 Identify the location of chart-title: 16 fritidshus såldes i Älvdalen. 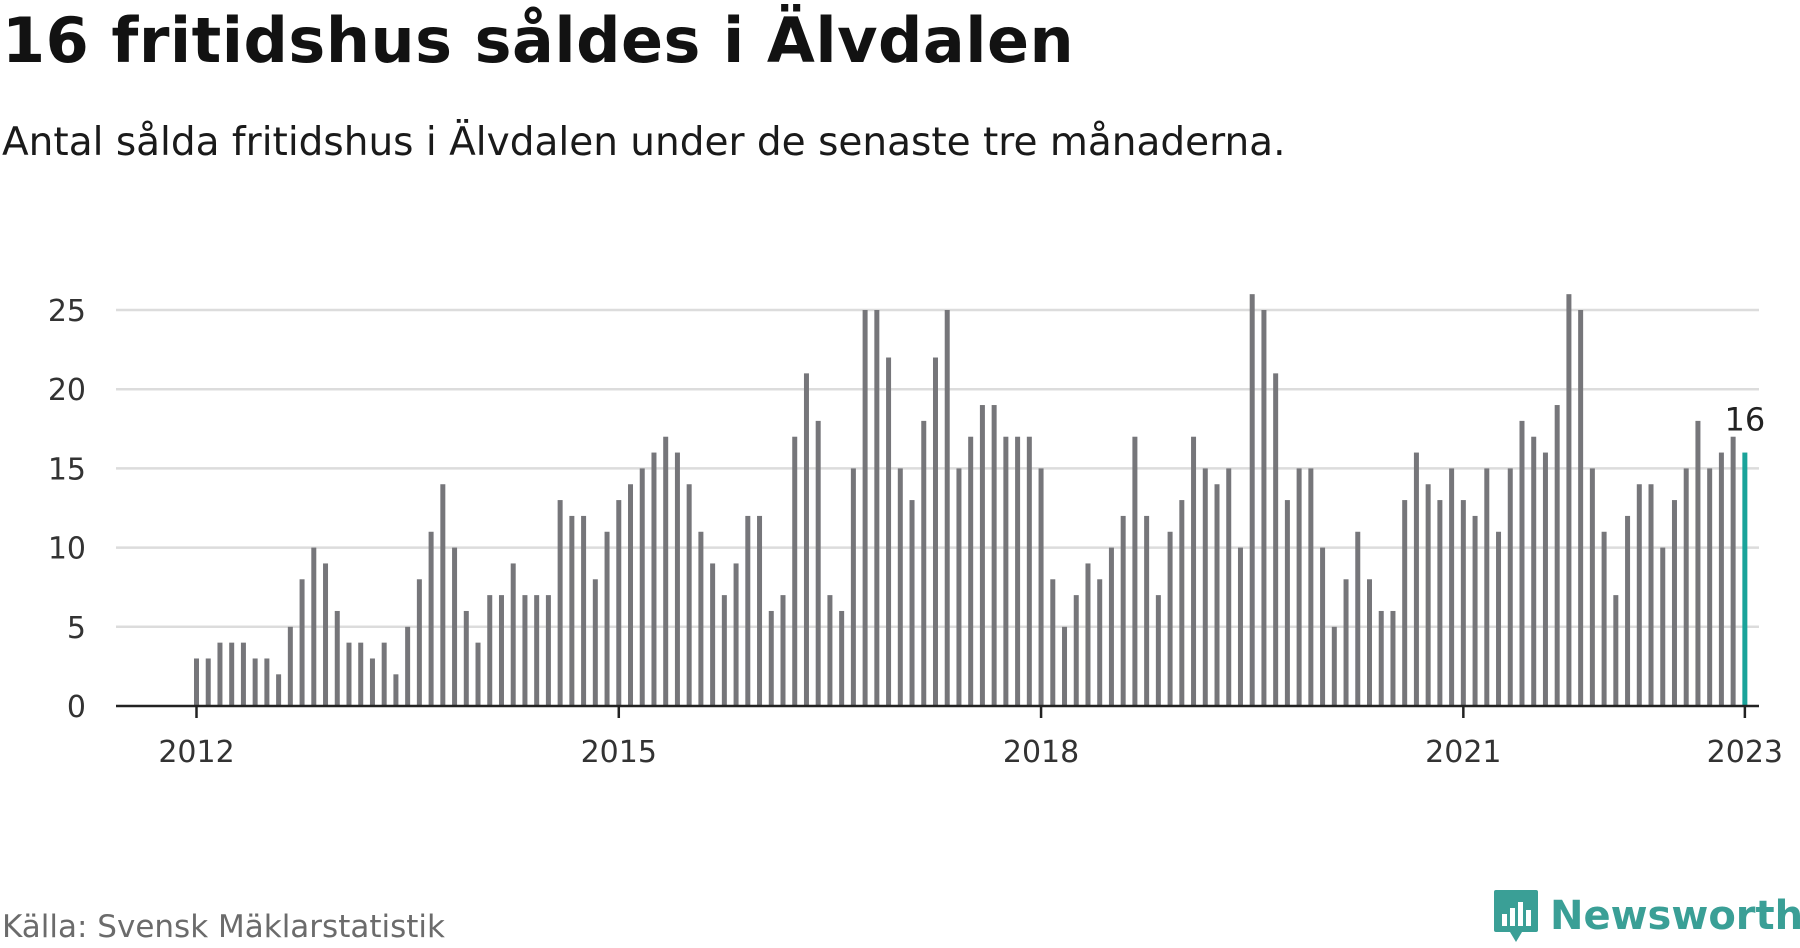
(538, 40).